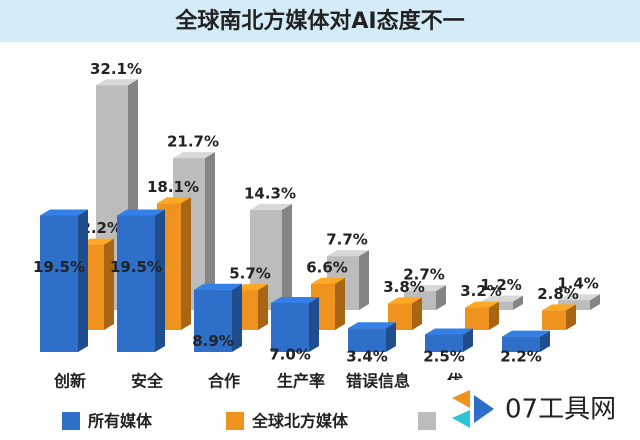  I want to click on chart-title: 全球南北方媒体对AI态度不一, so click(319, 21).